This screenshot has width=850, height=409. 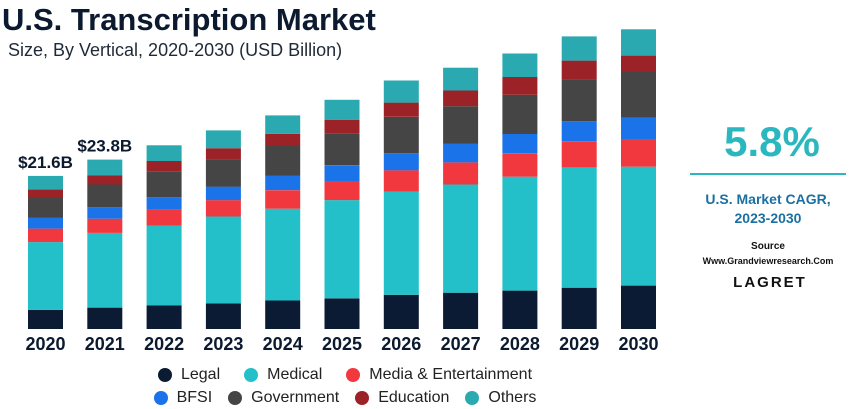 I want to click on bar-2022-education, so click(x=164, y=166).